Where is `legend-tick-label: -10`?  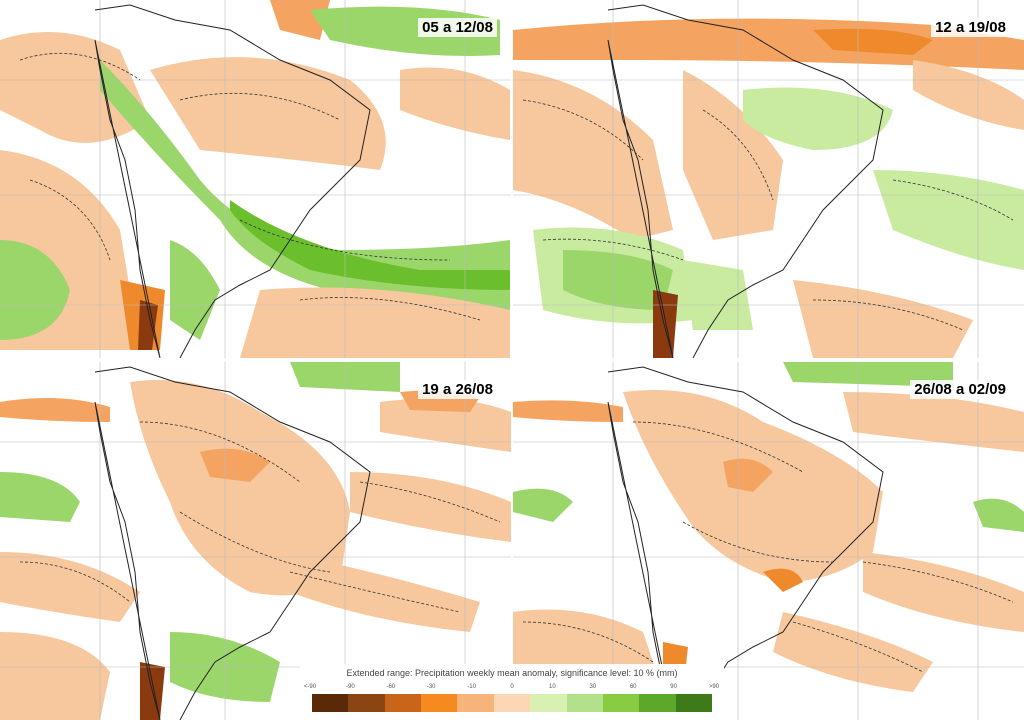 legend-tick-label: -10 is located at coordinates (471, 687).